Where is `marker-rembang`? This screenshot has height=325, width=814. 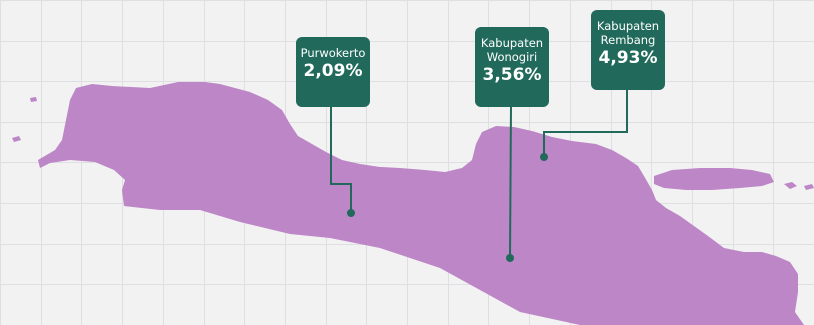 marker-rembang is located at coordinates (544, 157).